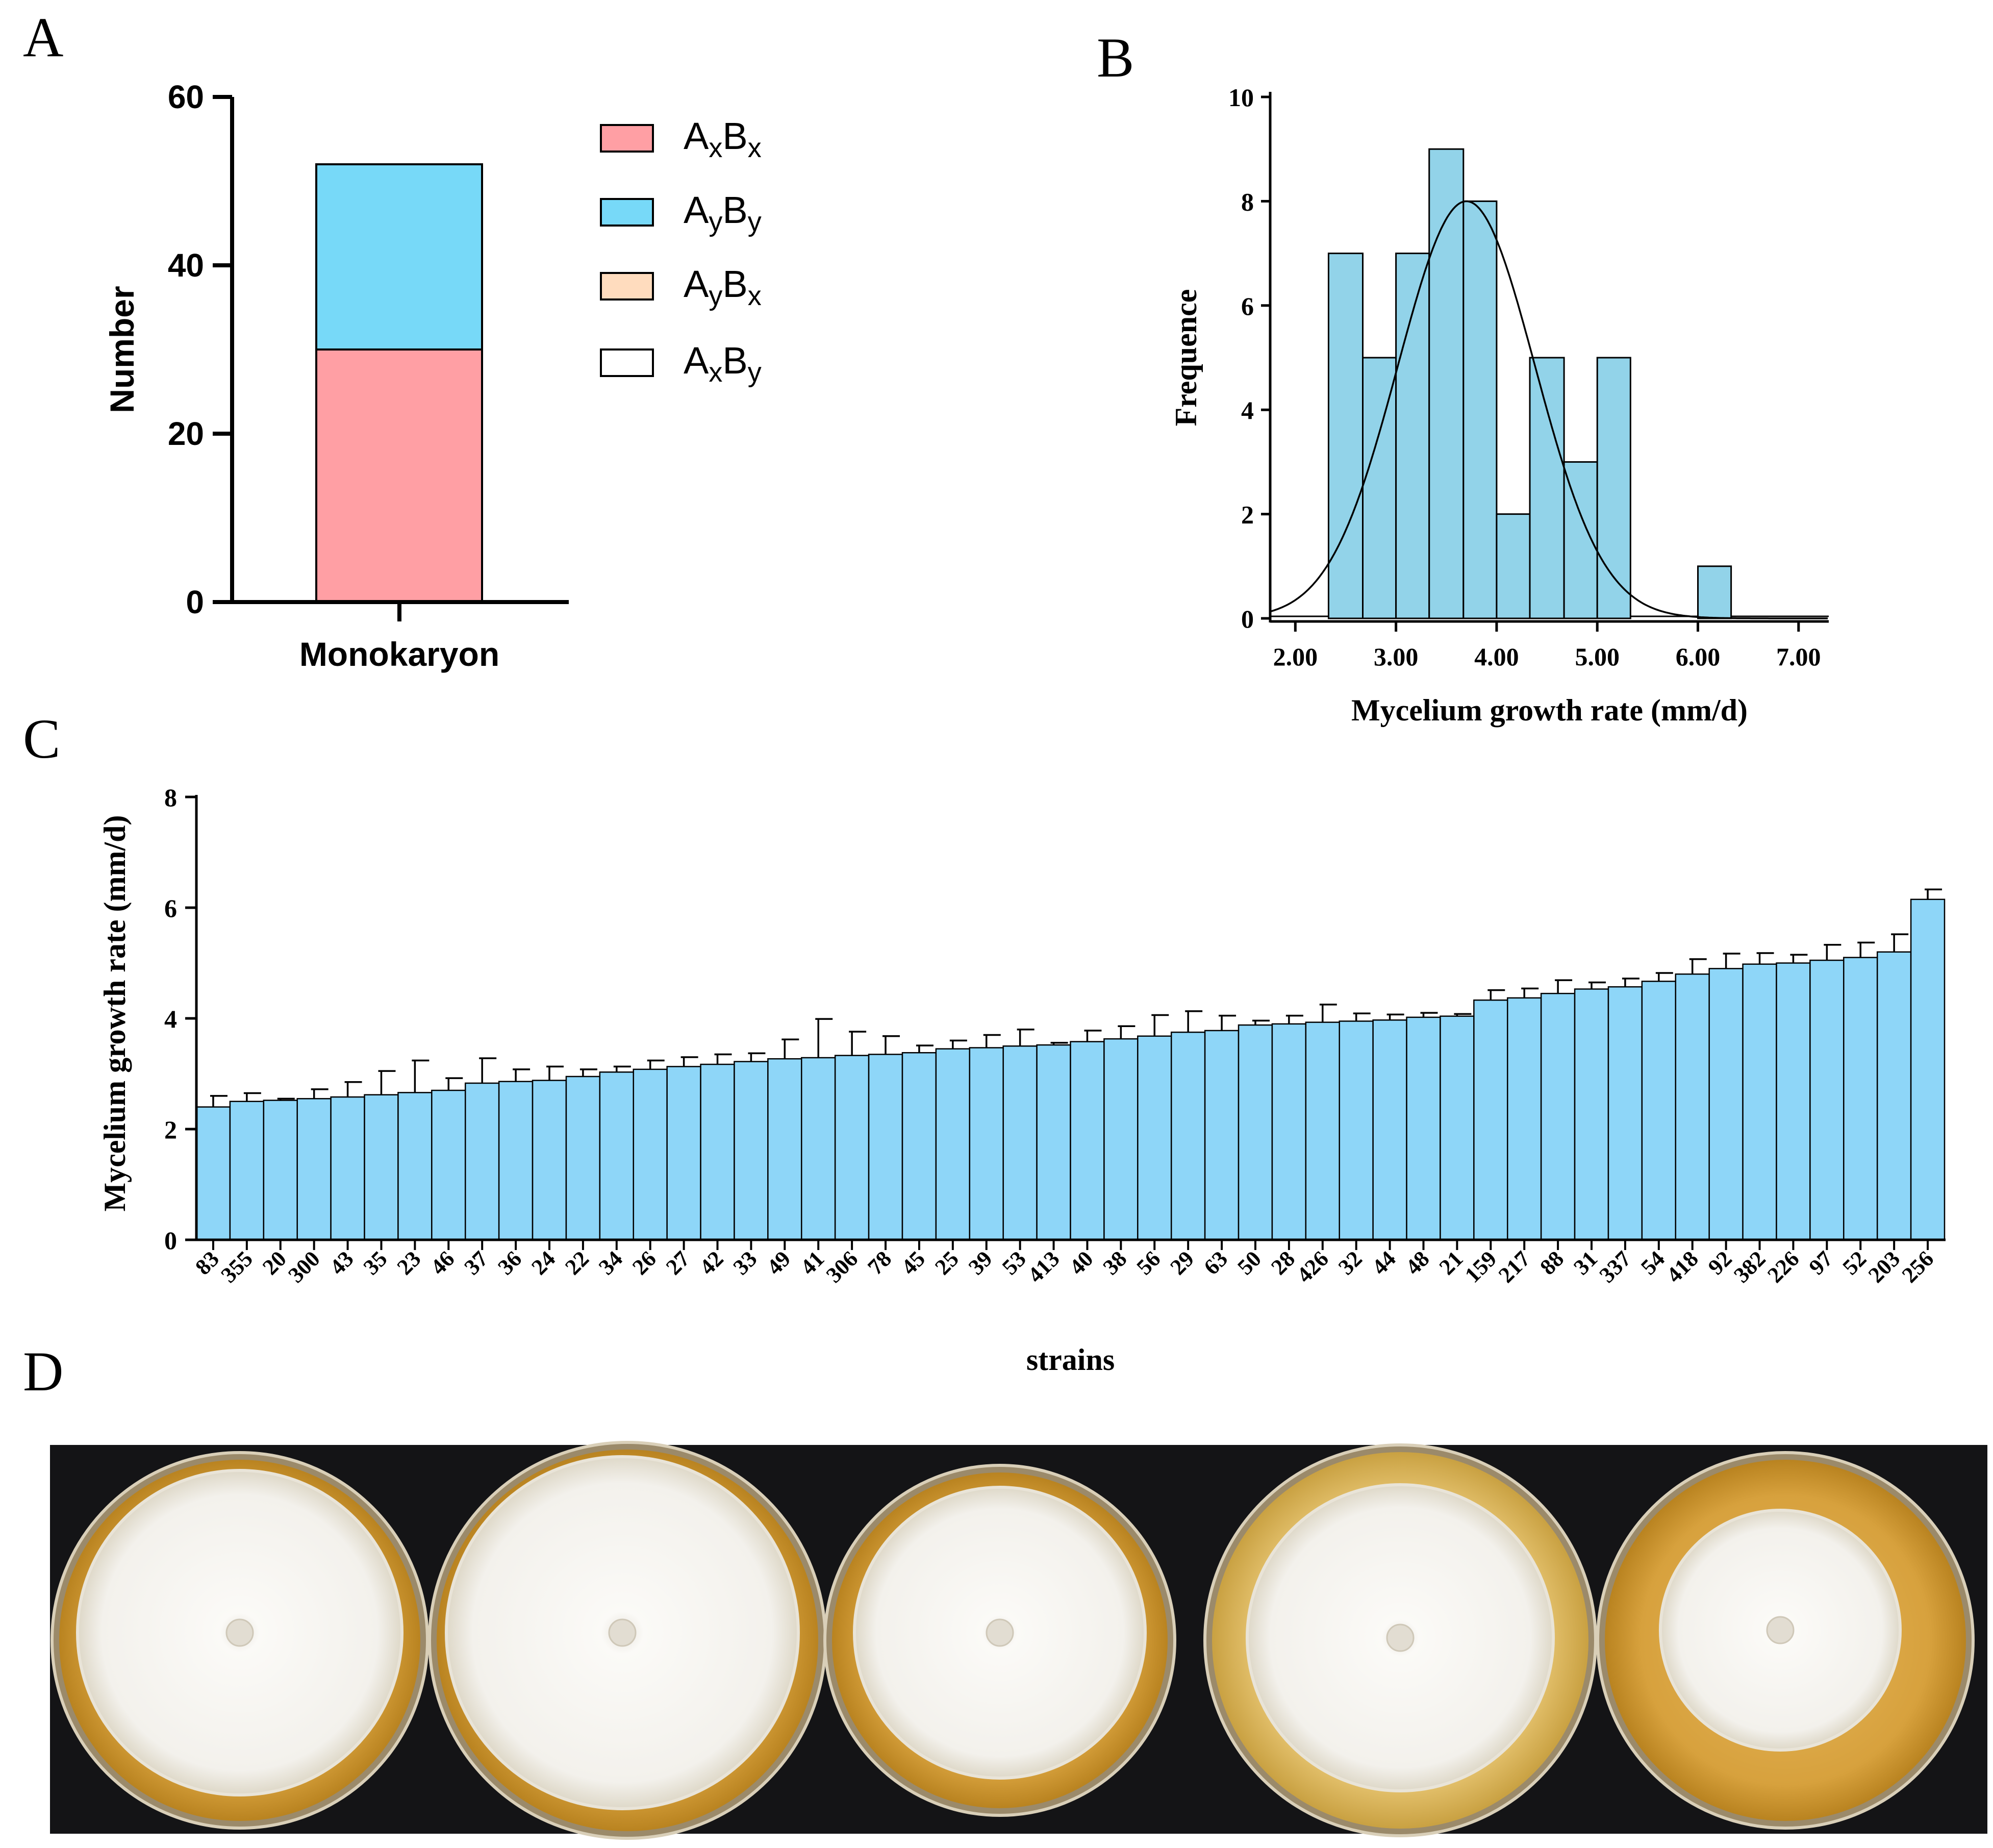 This screenshot has width=1993, height=1848. I want to click on panel-c-x-tick-label: 226, so click(1783, 1267).